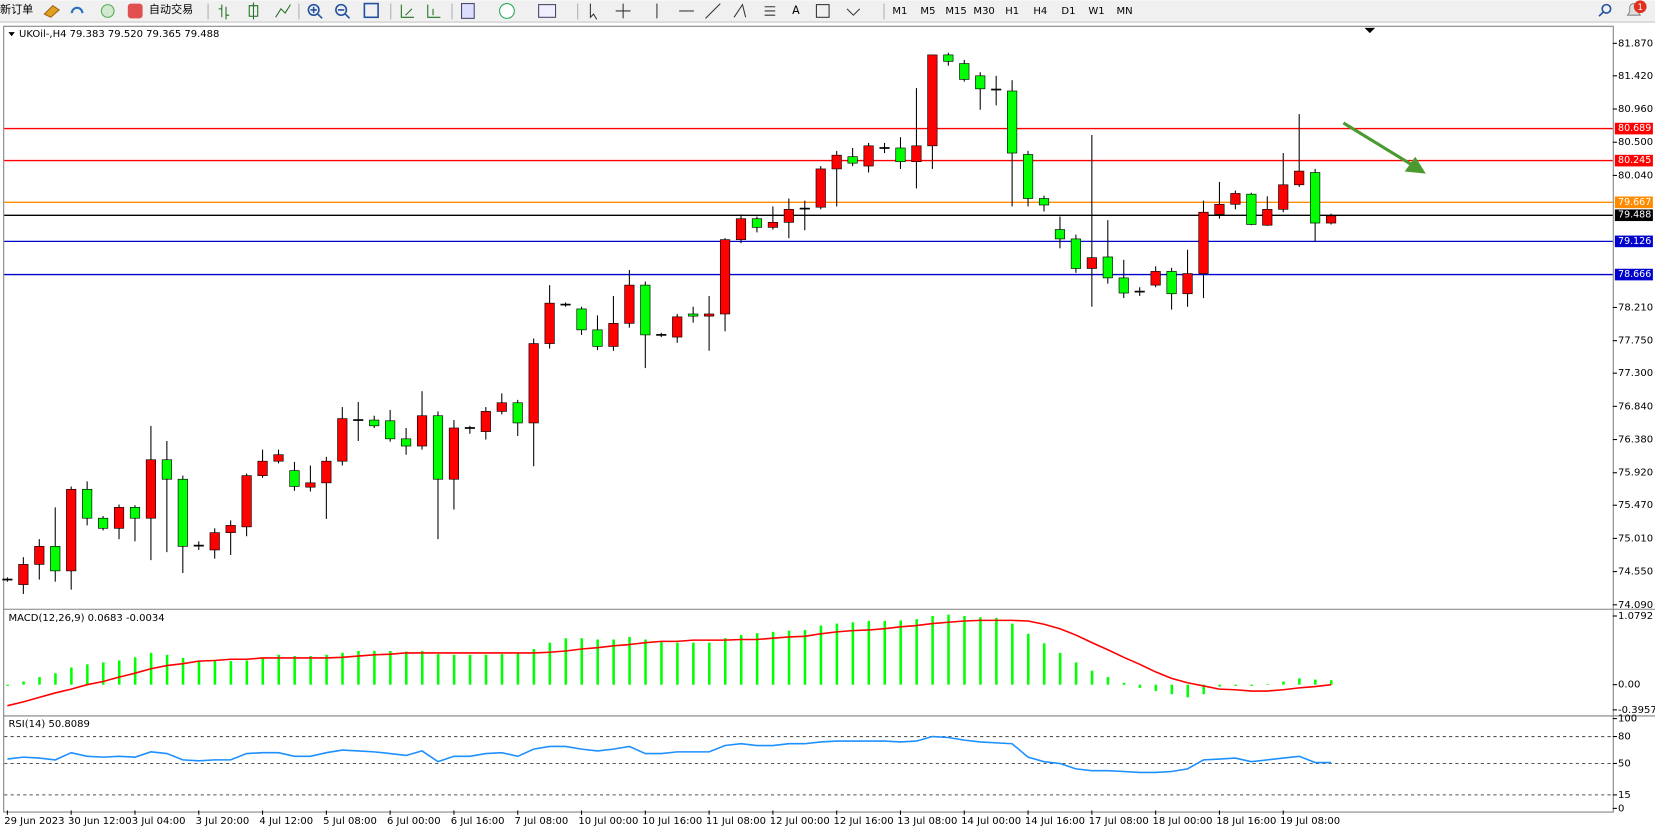 This screenshot has height=832, width=1655. Describe the element at coordinates (1096, 11) in the screenshot. I see `timeframe-button: W1` at that location.